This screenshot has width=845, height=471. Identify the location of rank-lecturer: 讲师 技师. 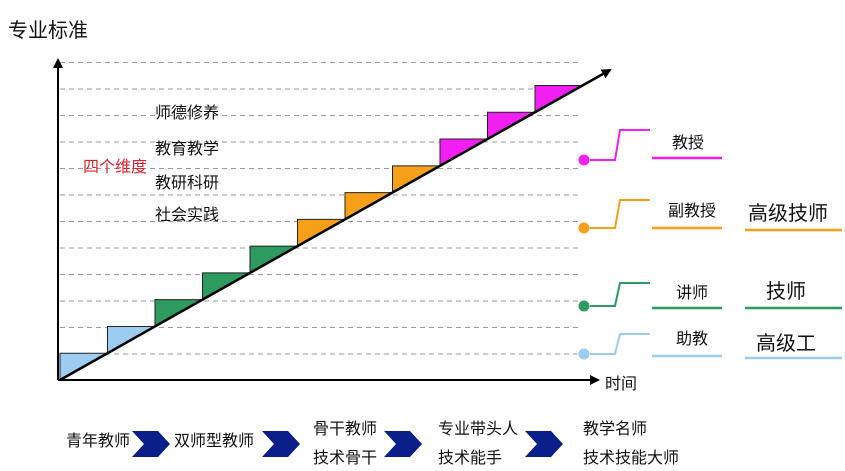
(709, 296).